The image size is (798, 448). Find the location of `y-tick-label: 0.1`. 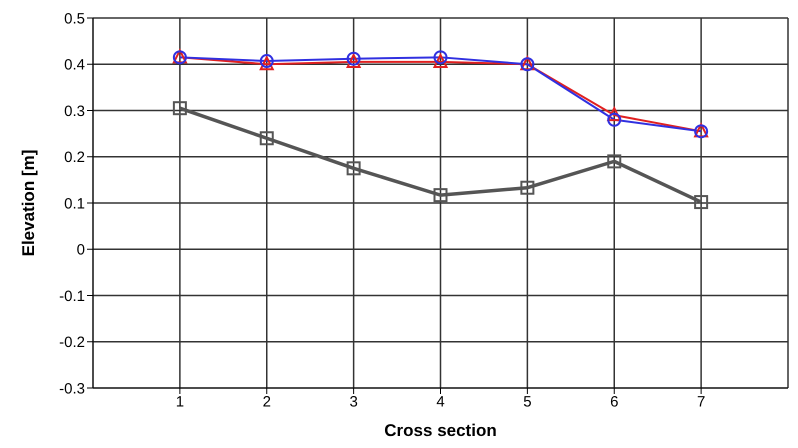

y-tick-label: 0.1 is located at coordinates (74, 203).